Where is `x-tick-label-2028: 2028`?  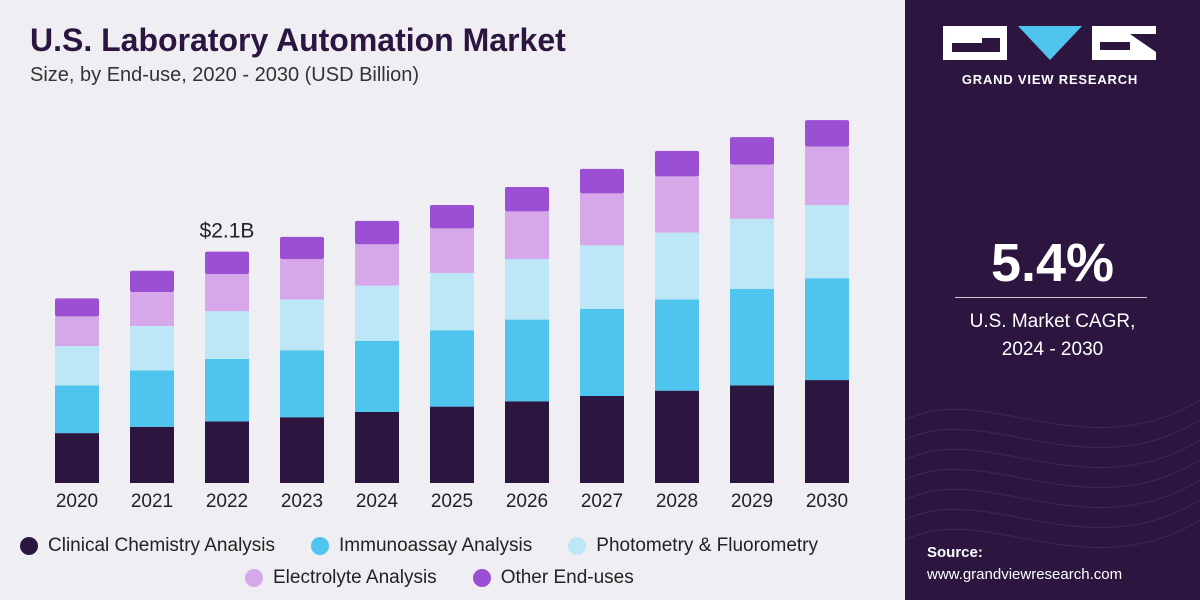 x-tick-label-2028: 2028 is located at coordinates (677, 501).